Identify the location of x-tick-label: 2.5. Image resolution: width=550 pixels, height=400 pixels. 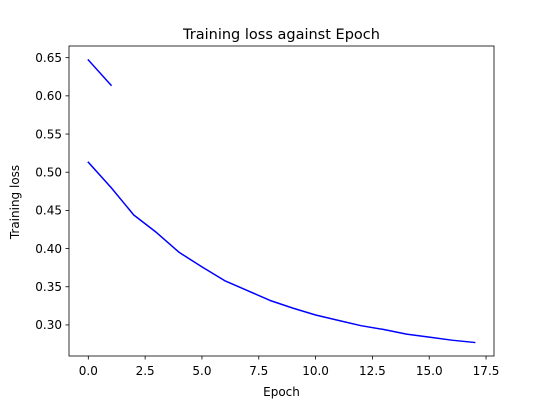
(145, 371).